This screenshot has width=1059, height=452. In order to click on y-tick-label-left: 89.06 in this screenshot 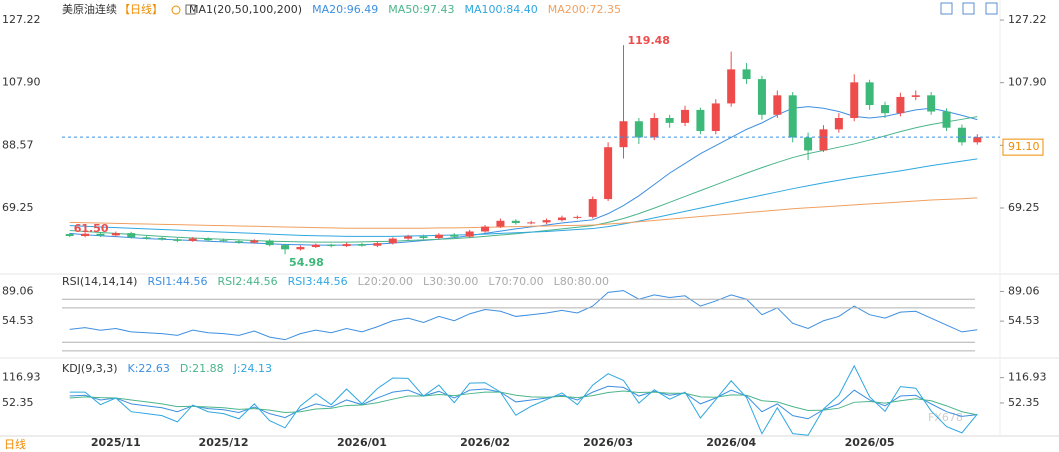, I will do `click(18, 290)`.